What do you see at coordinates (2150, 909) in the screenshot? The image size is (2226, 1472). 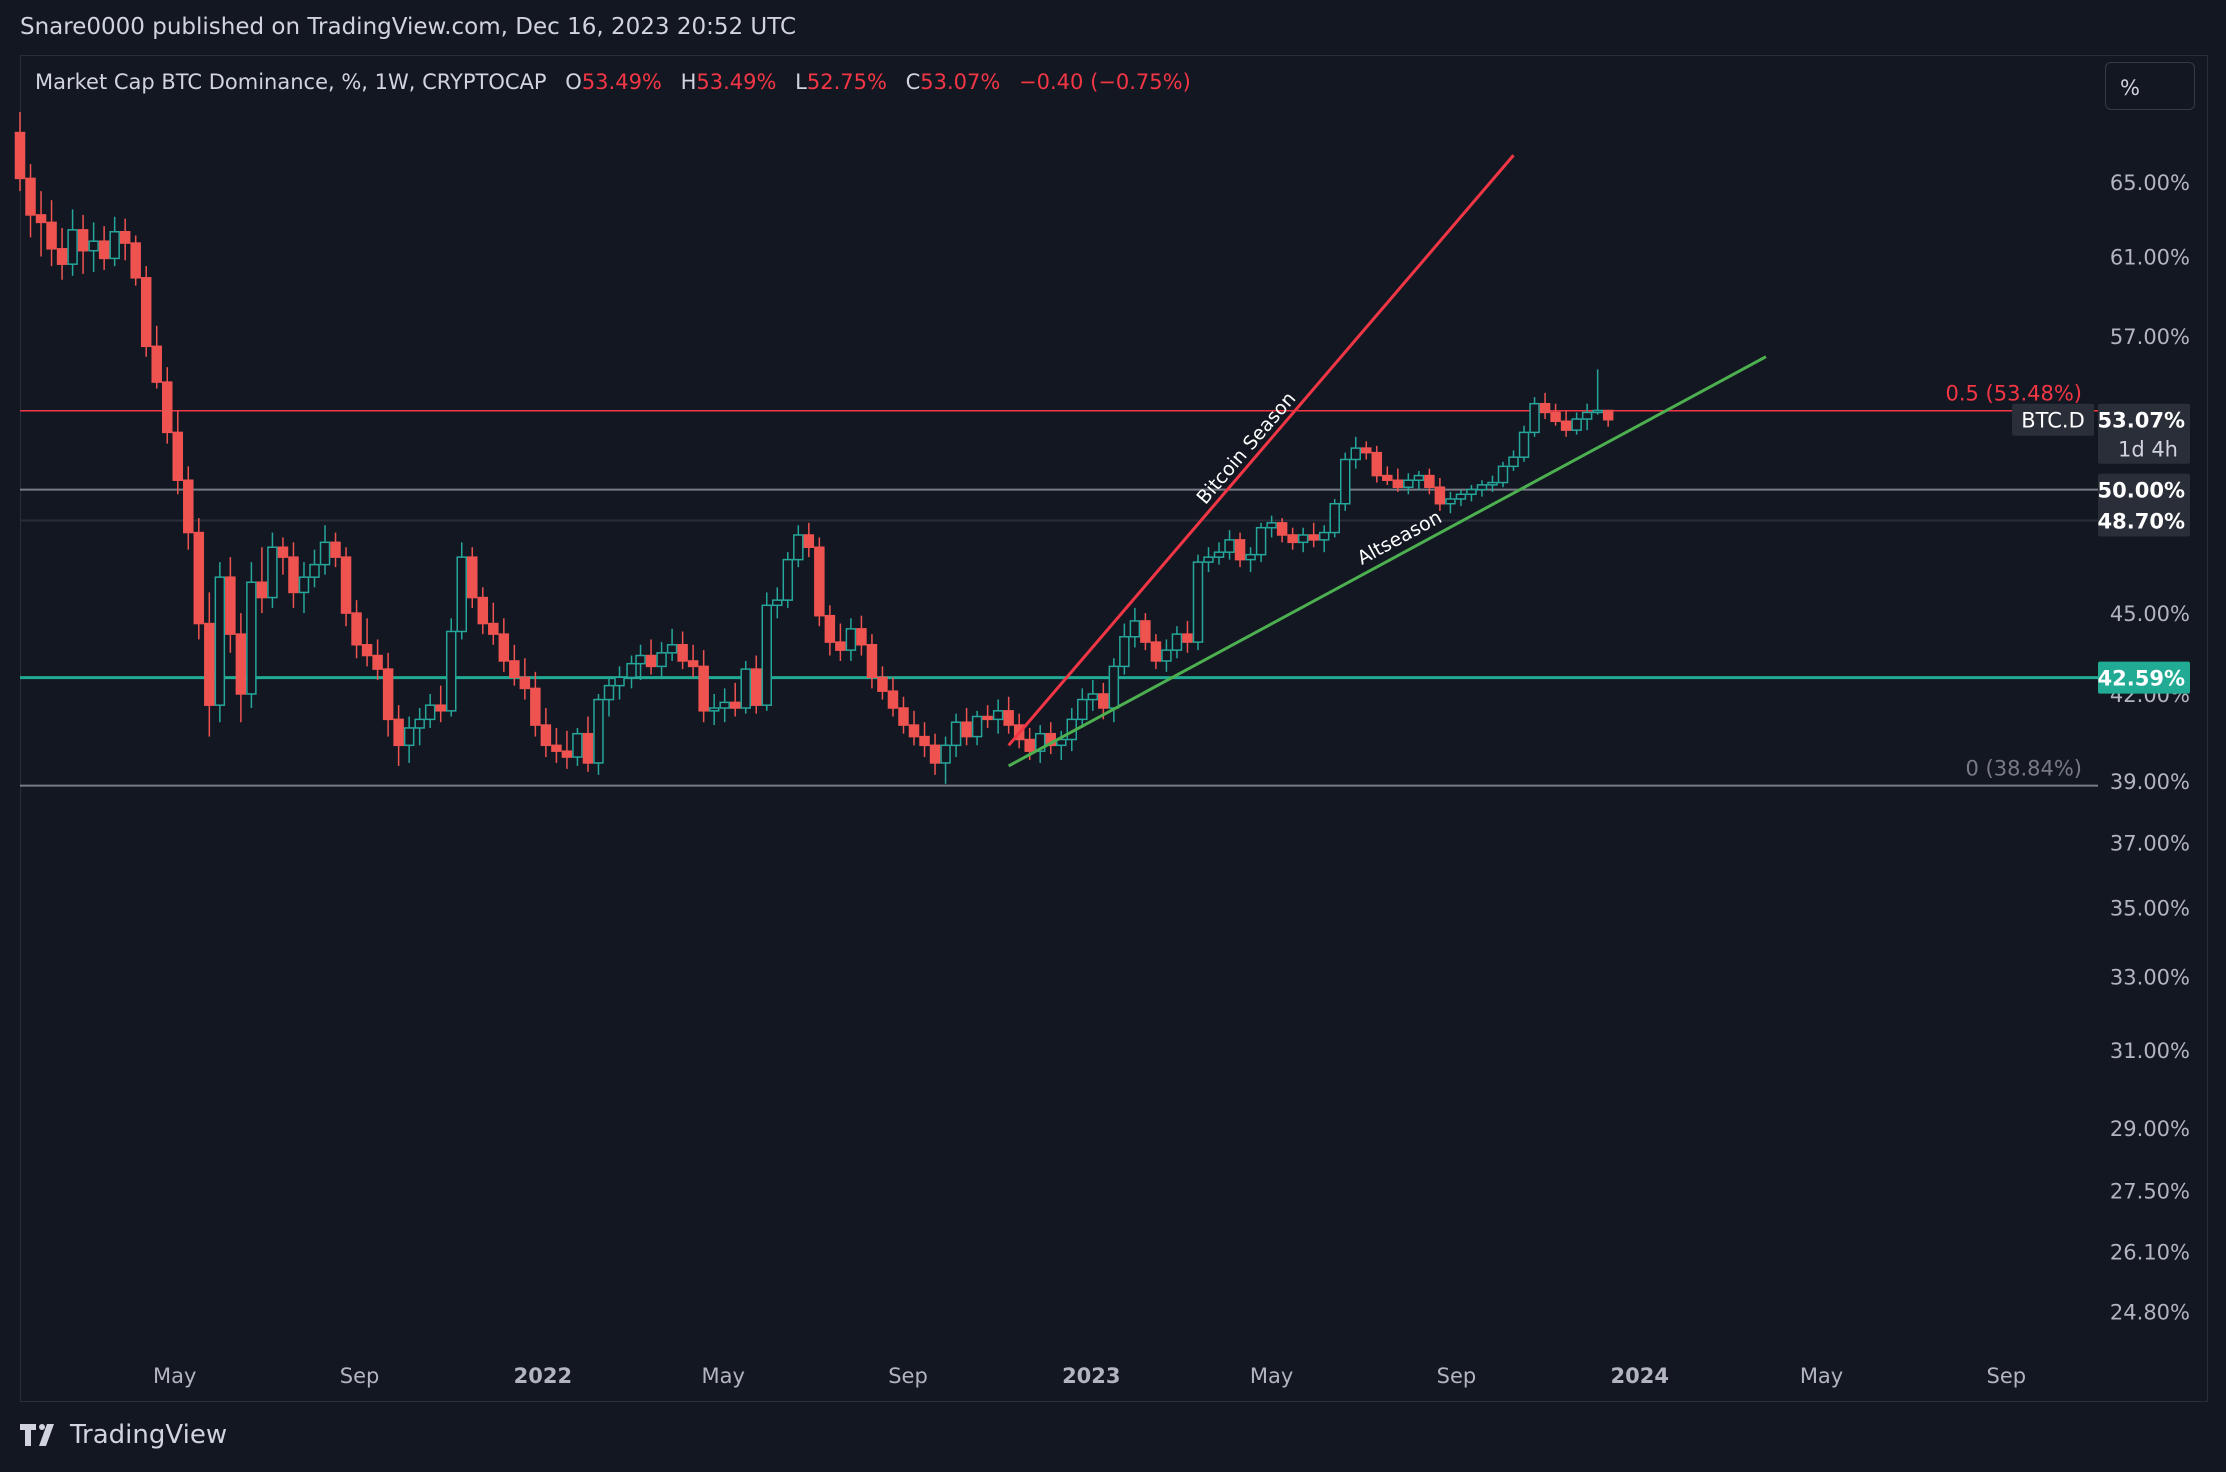 I see `y-tick-7: 35.00%` at bounding box center [2150, 909].